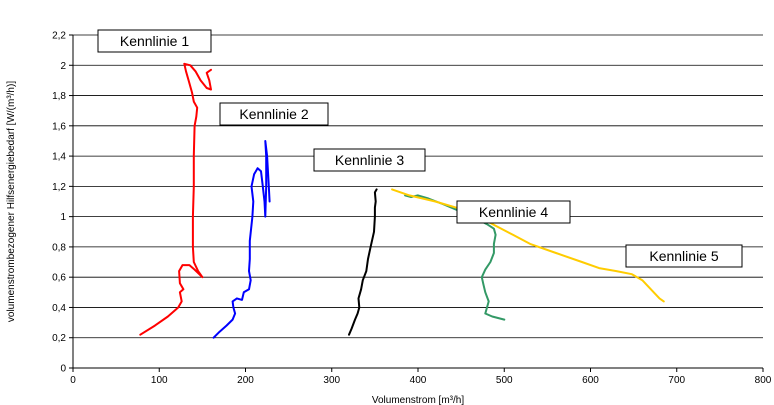 This screenshot has height=405, width=774. Describe the element at coordinates (59, 247) in the screenshot. I see `y-tick-label: 0,8` at that location.